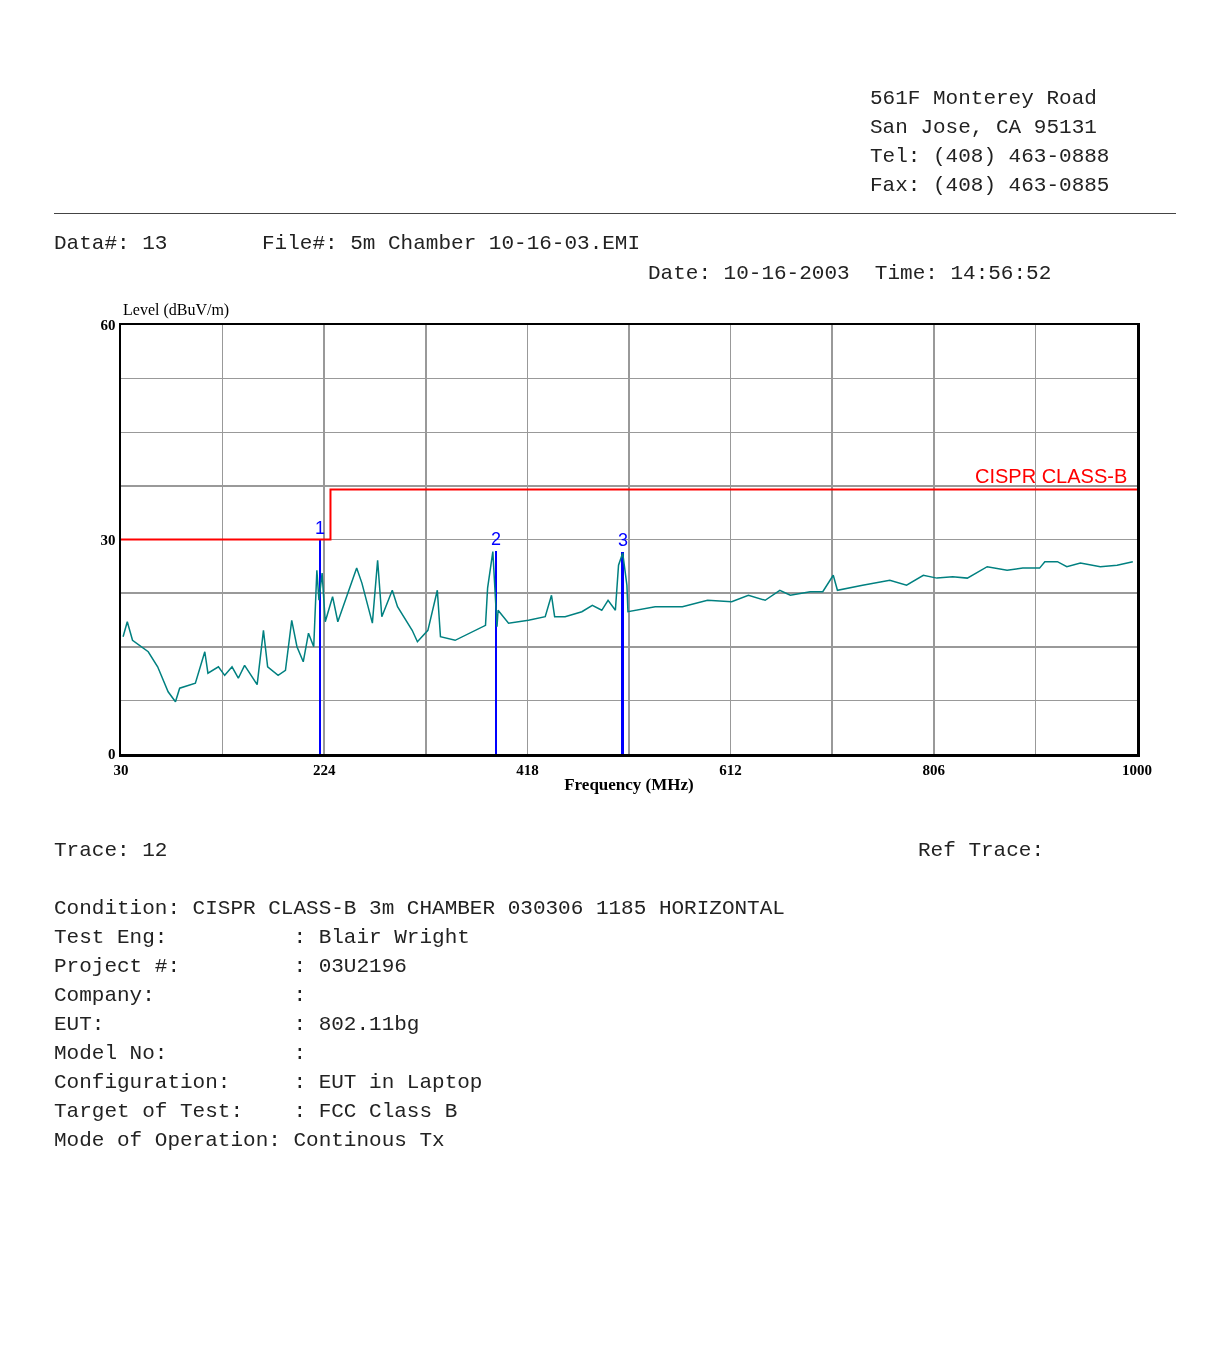 The image size is (1221, 1367). What do you see at coordinates (527, 769) in the screenshot?
I see `x-tick-label: 418` at bounding box center [527, 769].